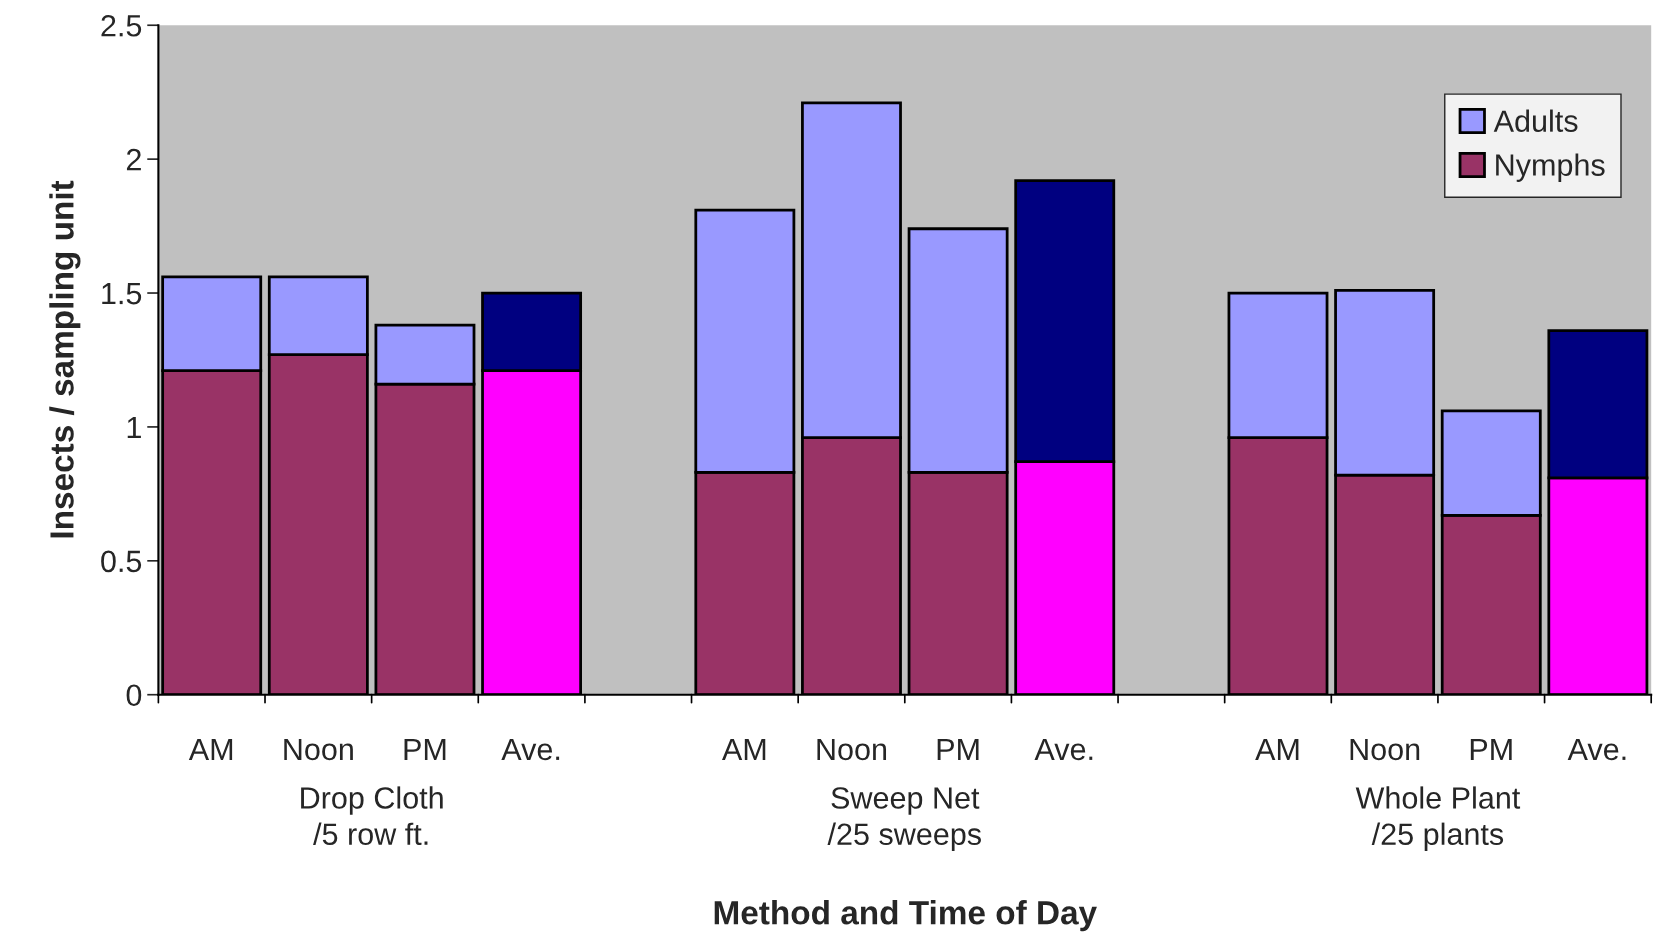  What do you see at coordinates (65, 359) in the screenshot?
I see `y-axis-title: Insects / sampling unit` at bounding box center [65, 359].